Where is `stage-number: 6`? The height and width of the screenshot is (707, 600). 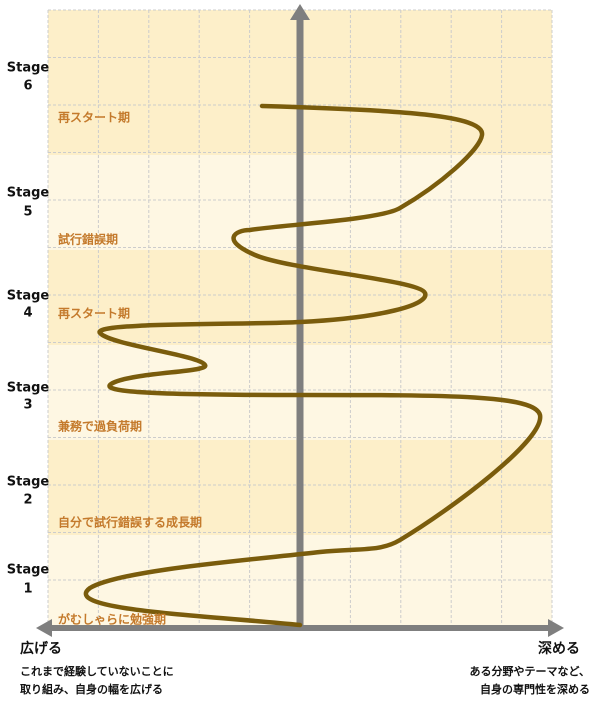
stage-number: 6 is located at coordinates (27, 86).